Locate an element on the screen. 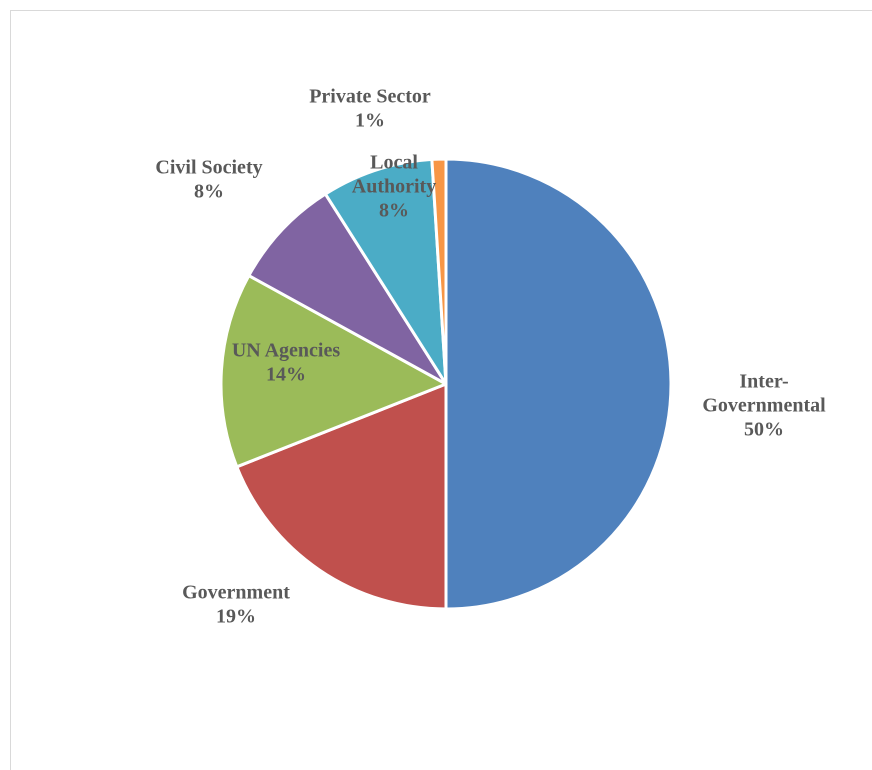 The image size is (872, 770). pie-slice-private-sector is located at coordinates (439, 271).